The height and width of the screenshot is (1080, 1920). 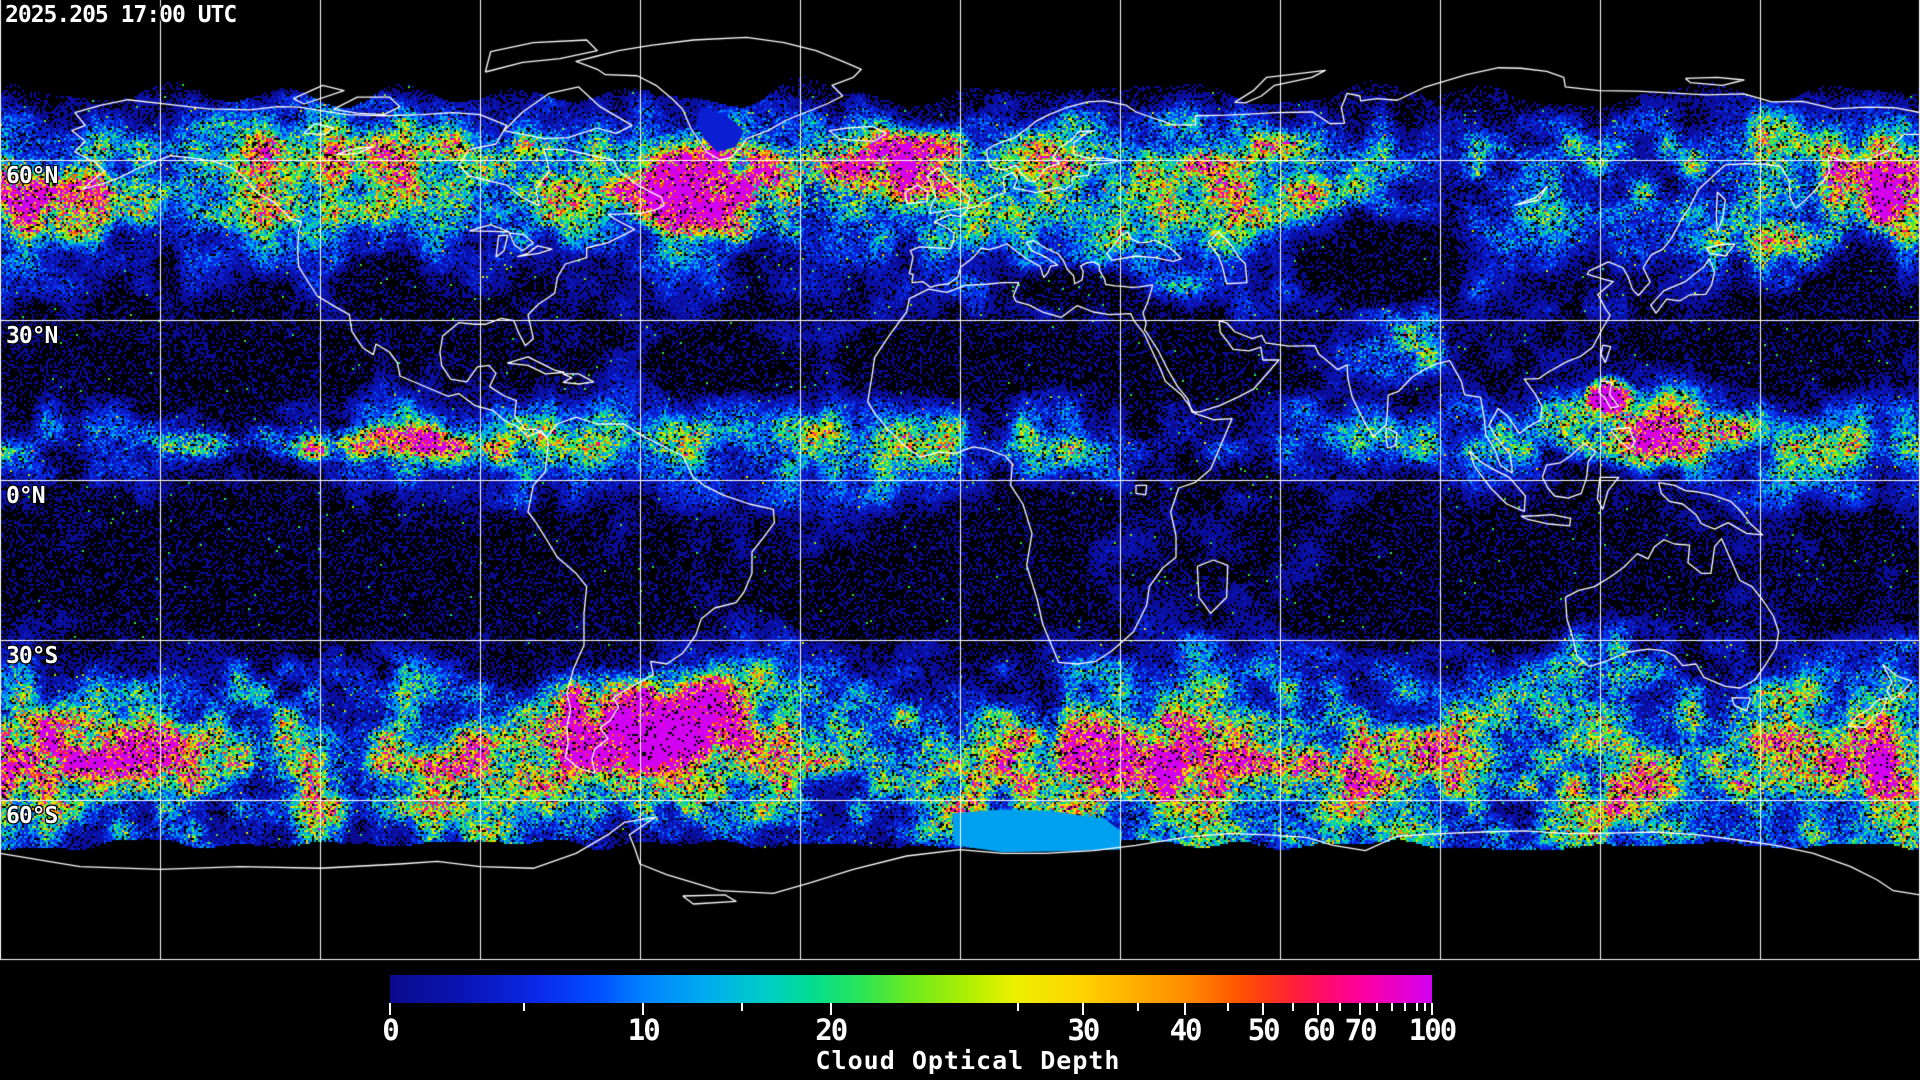 What do you see at coordinates (121, 15) in the screenshot?
I see `timestamp-label: 2025.205 17:00 UTC` at bounding box center [121, 15].